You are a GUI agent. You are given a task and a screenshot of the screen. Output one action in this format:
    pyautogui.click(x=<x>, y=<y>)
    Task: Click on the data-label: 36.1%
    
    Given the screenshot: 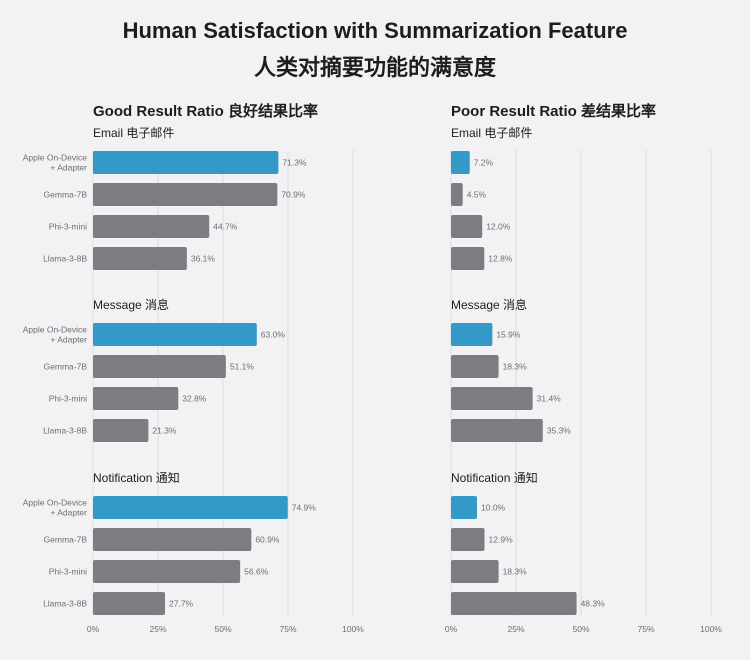 What is the action you would take?
    pyautogui.click(x=203, y=259)
    